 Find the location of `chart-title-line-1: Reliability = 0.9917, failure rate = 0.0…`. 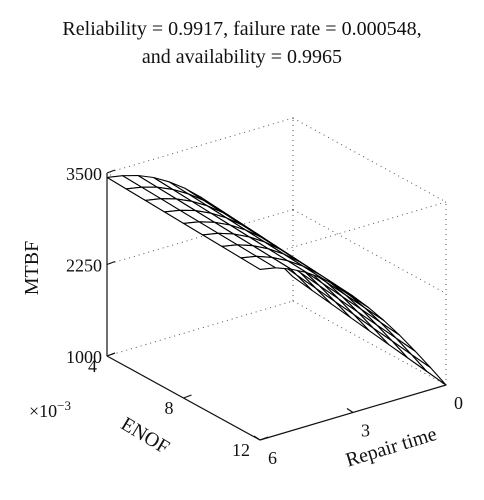

chart-title-line-1: Reliability = 0.9917, failure rate = 0.0… is located at coordinates (242, 29).